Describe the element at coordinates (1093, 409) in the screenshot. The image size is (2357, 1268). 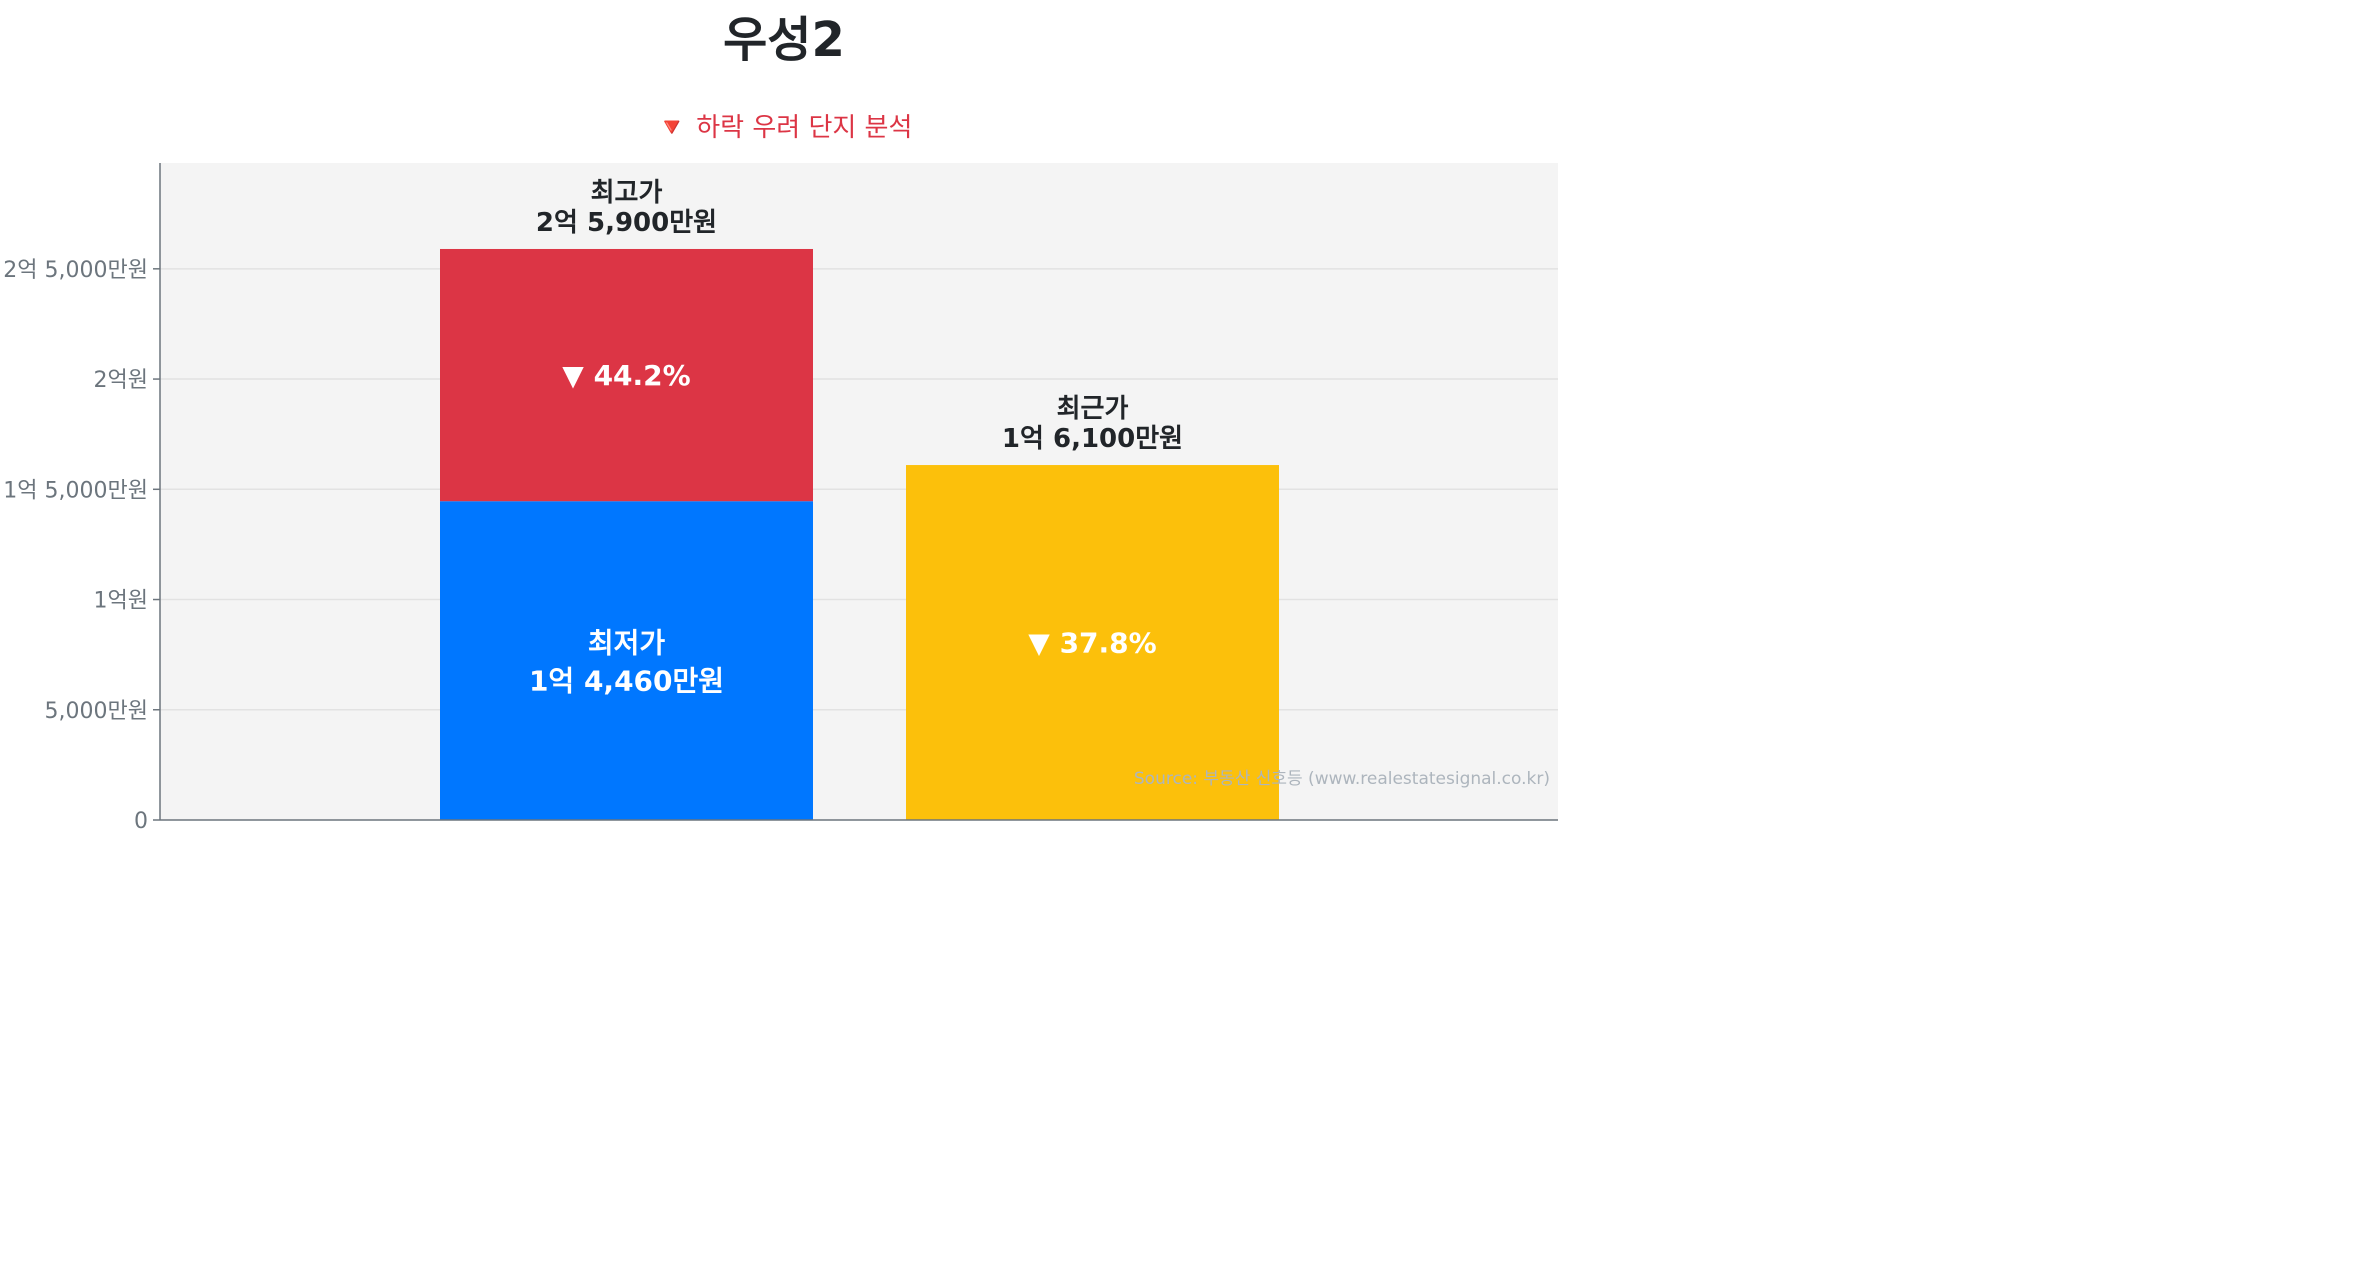
I see `bar-top-label: 최근가` at that location.